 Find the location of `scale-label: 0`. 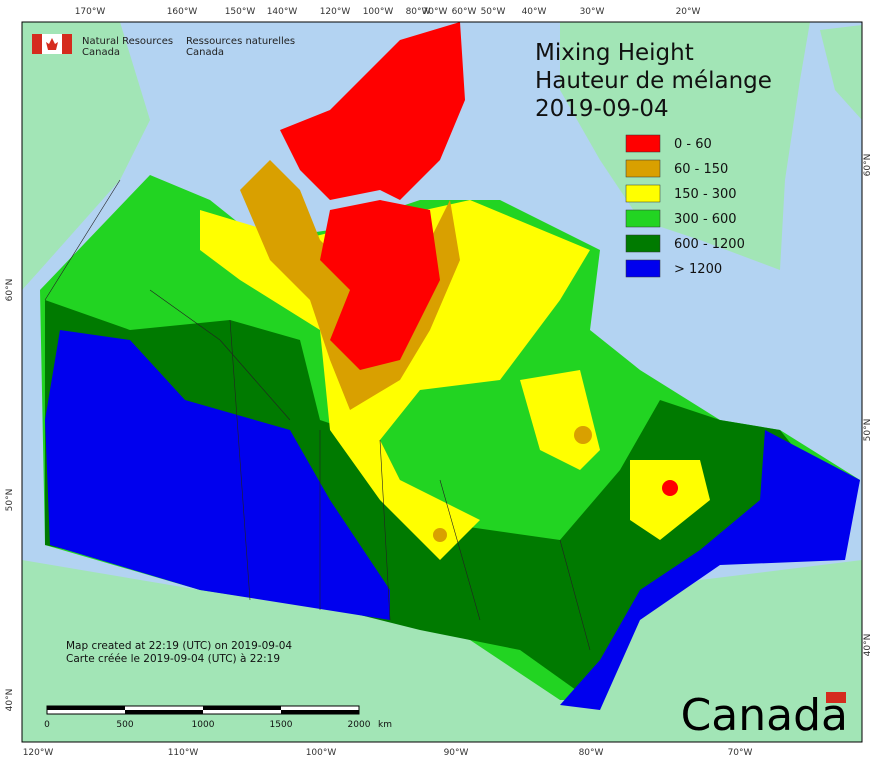

scale-label: 0 is located at coordinates (47, 725).